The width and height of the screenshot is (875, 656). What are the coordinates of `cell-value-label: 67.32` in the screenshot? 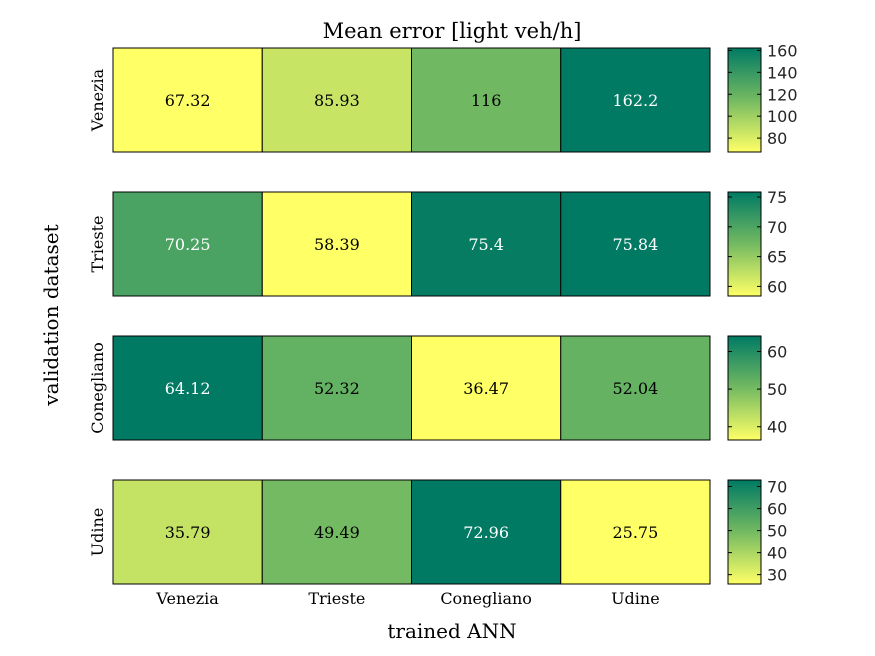 It's located at (188, 100).